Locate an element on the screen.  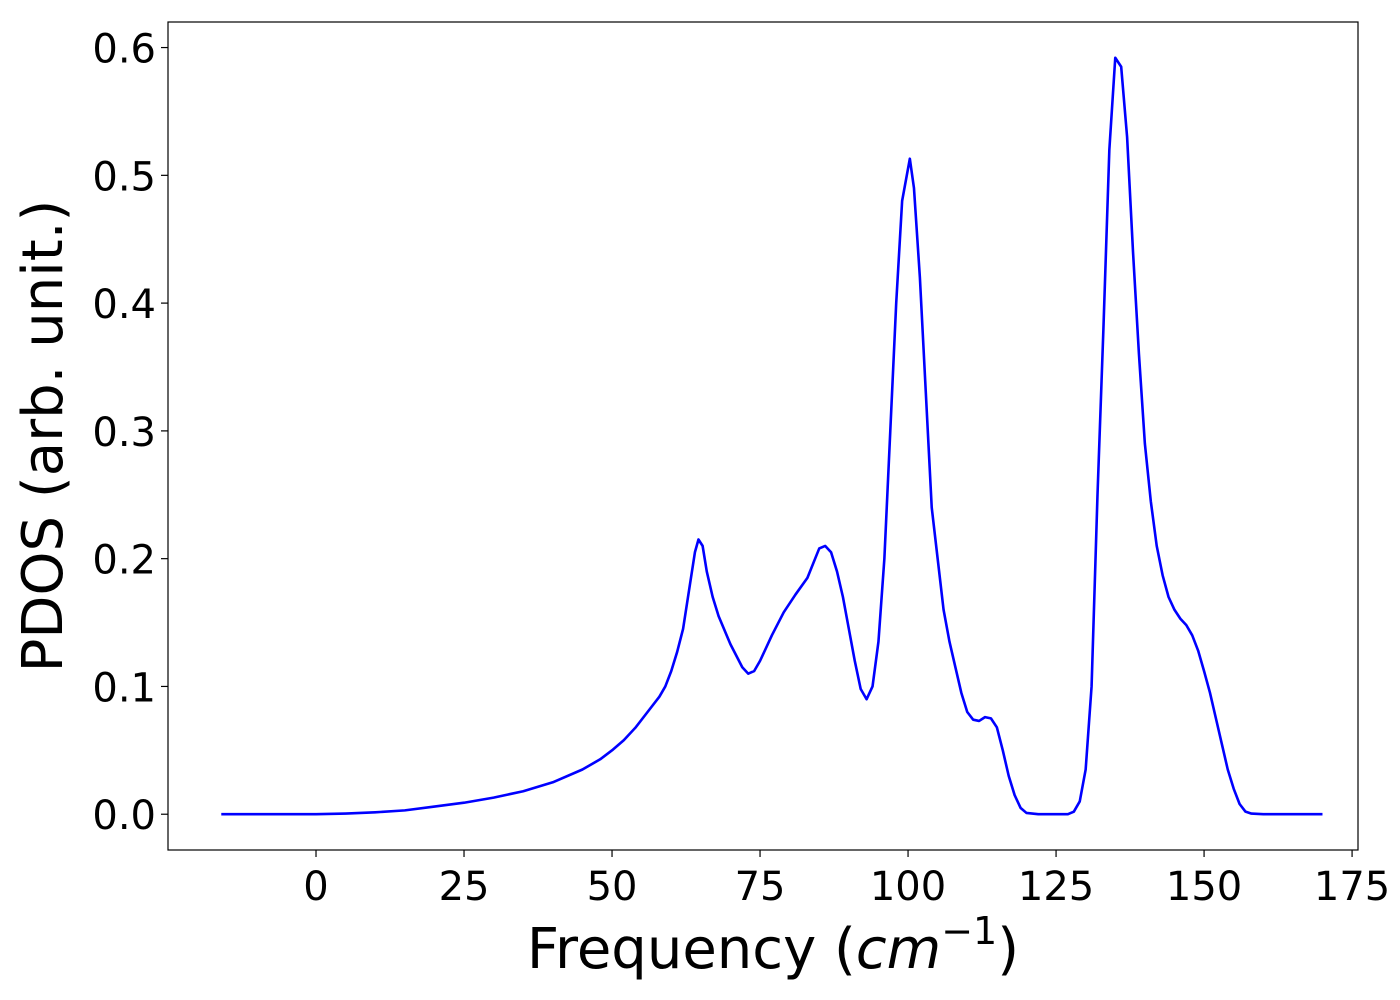
x-axis-label: Frequency (cm−1) is located at coordinates (773, 945).